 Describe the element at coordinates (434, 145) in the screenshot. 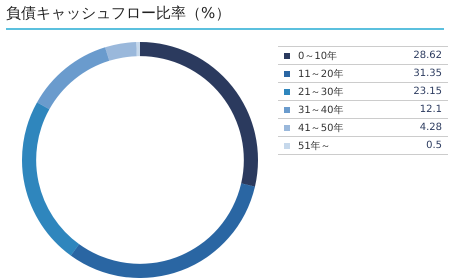

I see `data-label: 0.5` at that location.